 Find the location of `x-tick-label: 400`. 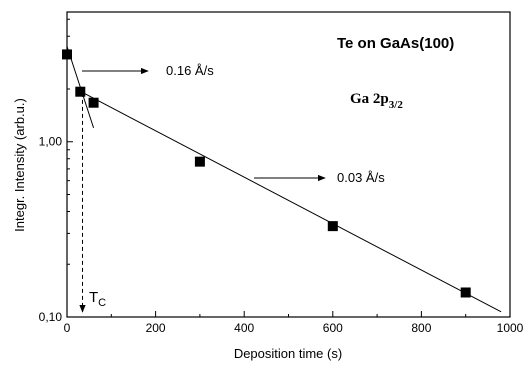

x-tick-label: 400 is located at coordinates (244, 328).